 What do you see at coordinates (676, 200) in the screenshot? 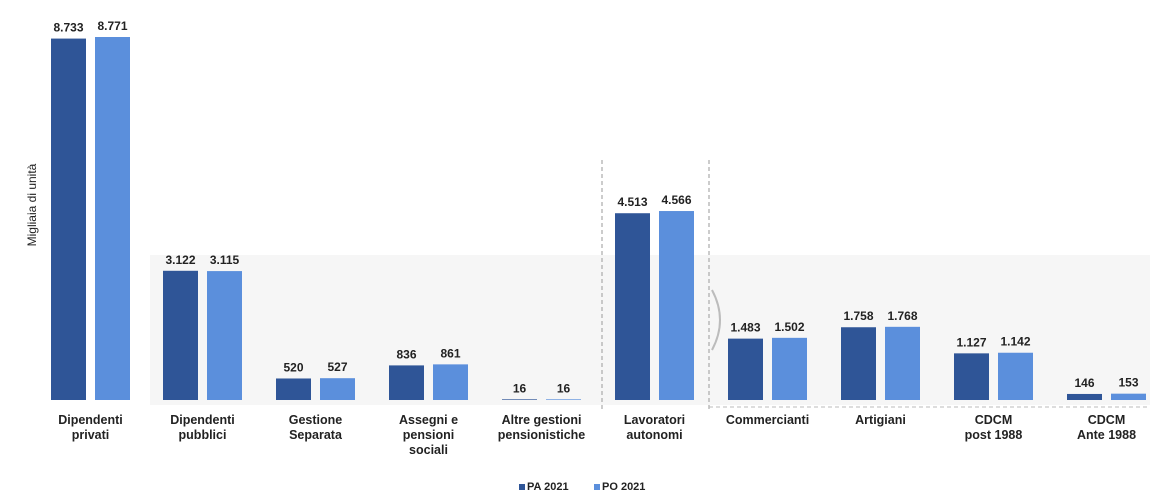
I see `data-label-po-5: 4.566` at bounding box center [676, 200].